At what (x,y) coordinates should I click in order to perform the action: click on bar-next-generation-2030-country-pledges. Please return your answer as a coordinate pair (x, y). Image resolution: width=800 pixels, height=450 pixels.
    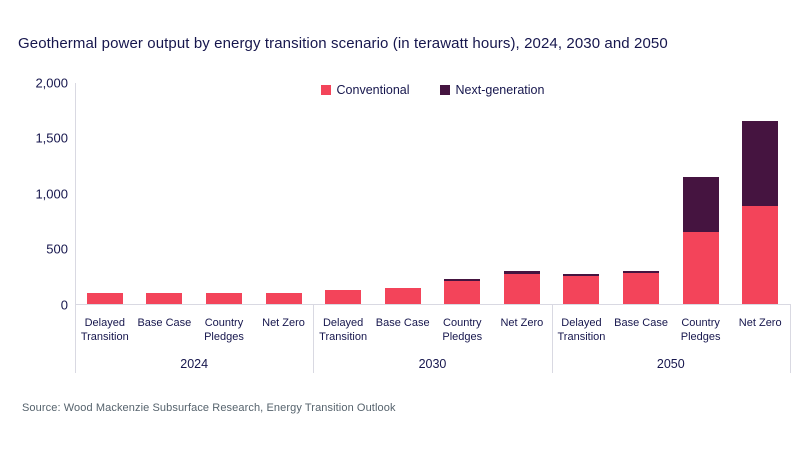
    Looking at the image, I should click on (462, 280).